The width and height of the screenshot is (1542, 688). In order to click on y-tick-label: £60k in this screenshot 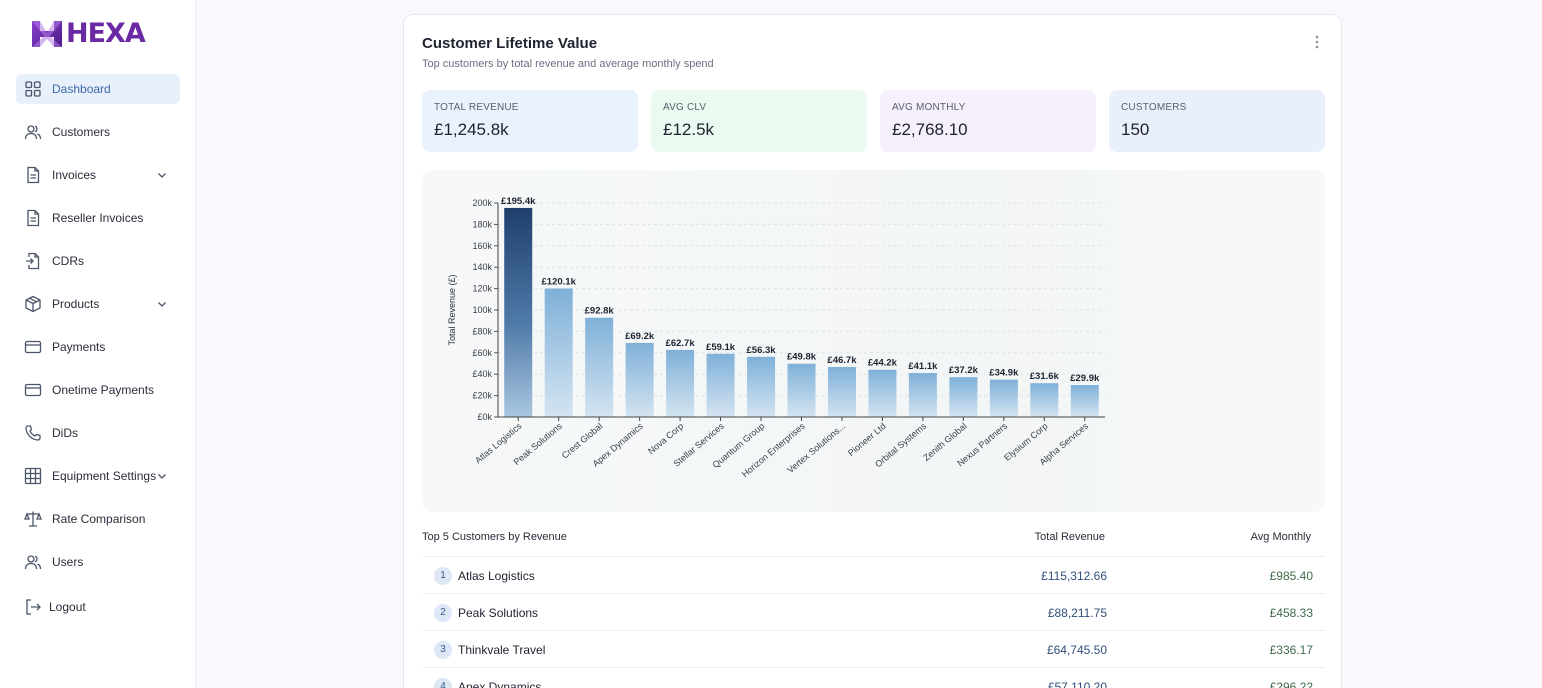, I will do `click(482, 353)`.